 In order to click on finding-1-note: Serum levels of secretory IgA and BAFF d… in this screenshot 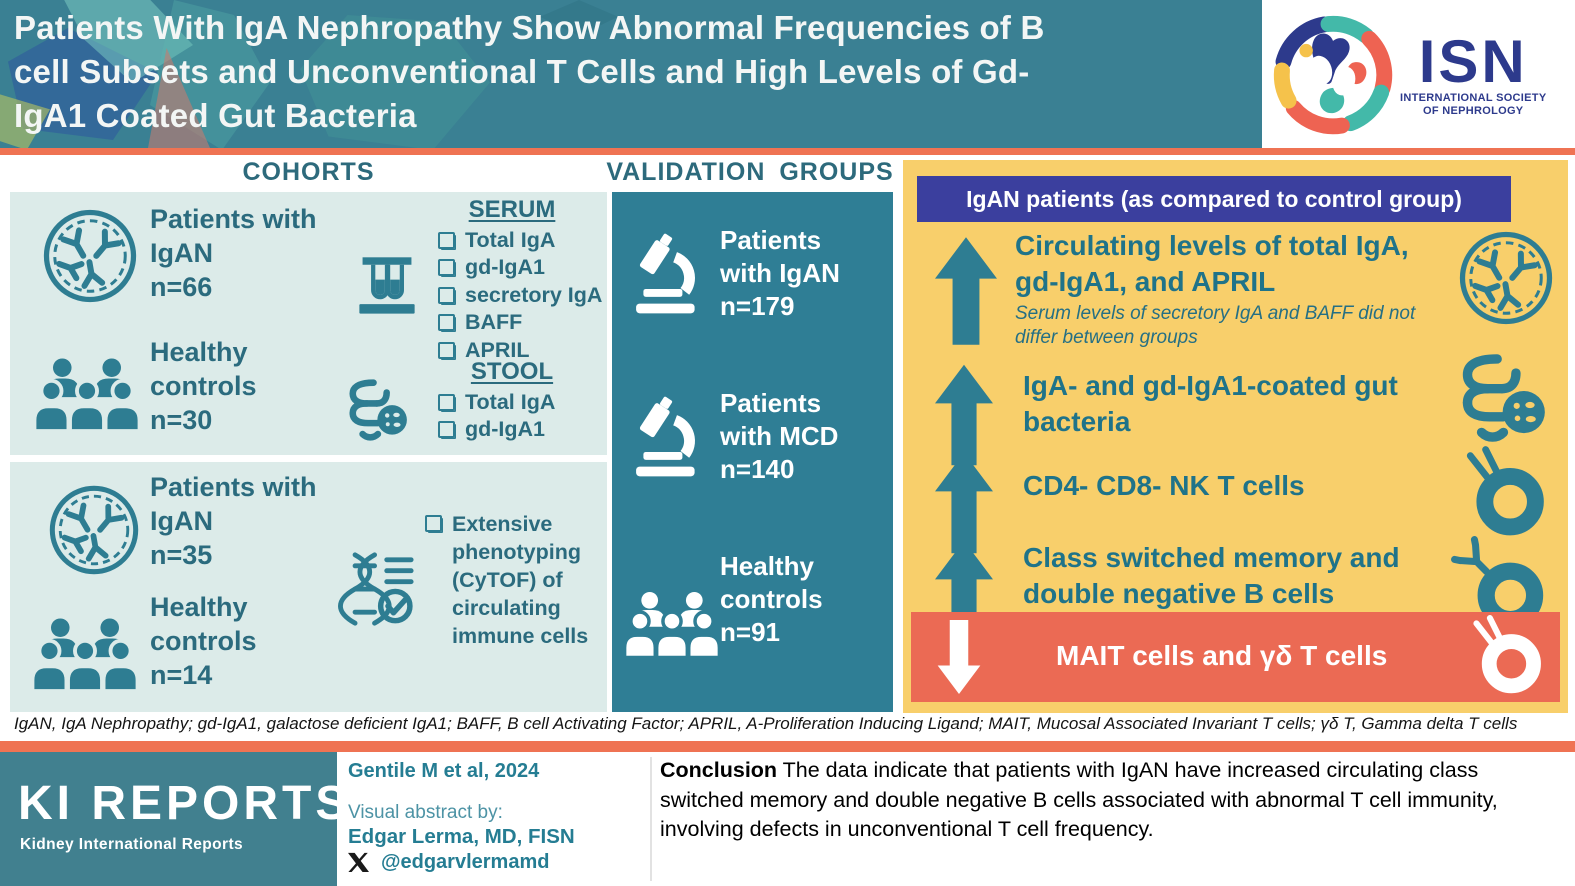, I will do `click(1215, 325)`.